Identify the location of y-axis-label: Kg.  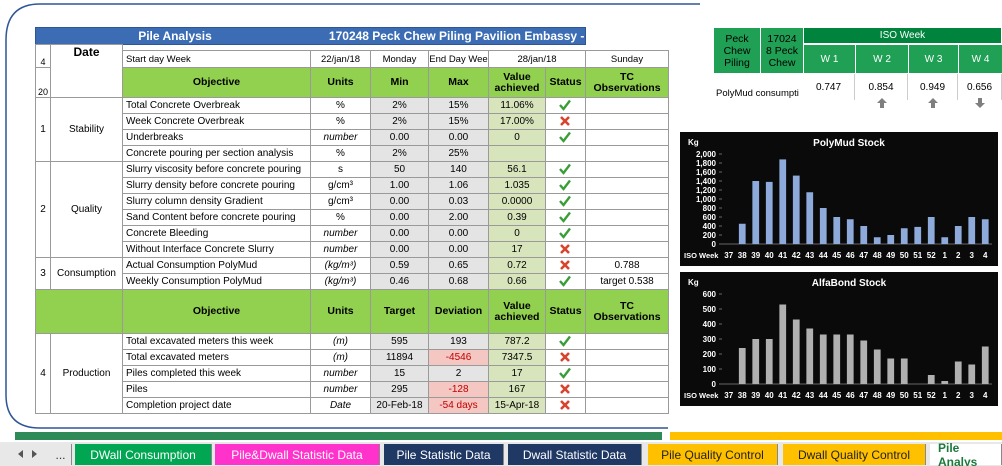
(693, 282).